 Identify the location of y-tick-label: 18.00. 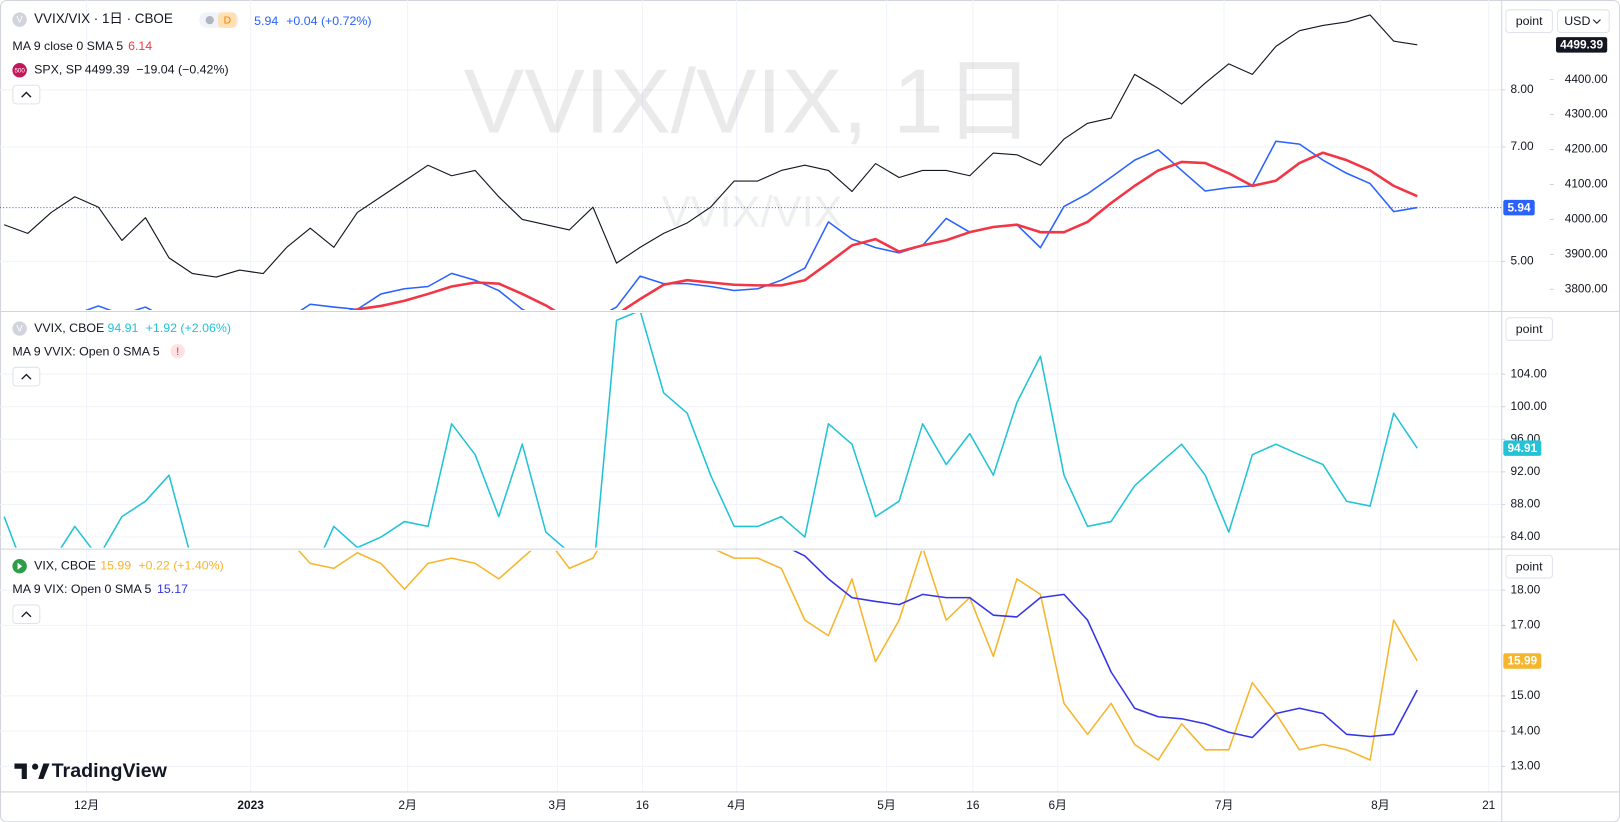
(1526, 589).